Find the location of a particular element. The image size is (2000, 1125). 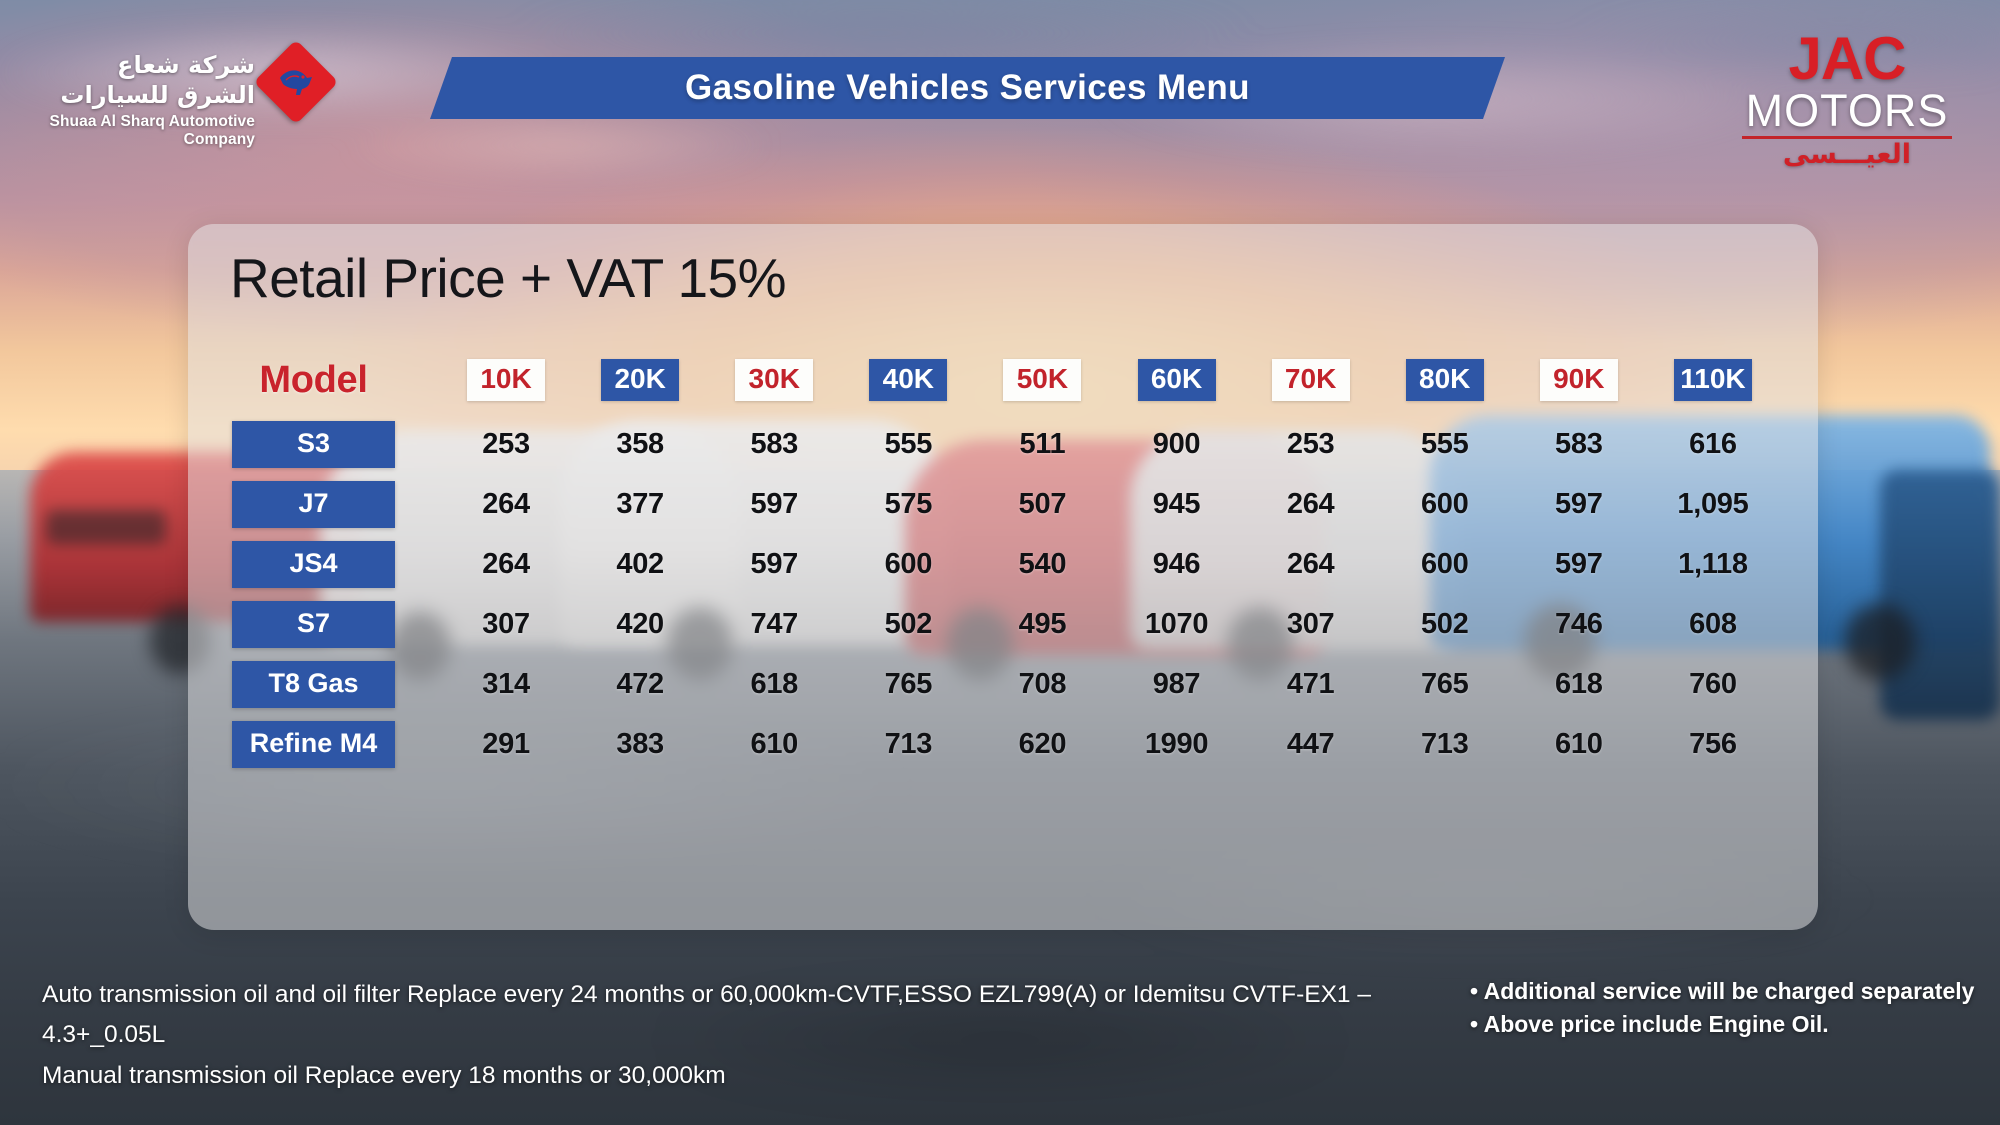

price-cell: 502 is located at coordinates (1445, 624).